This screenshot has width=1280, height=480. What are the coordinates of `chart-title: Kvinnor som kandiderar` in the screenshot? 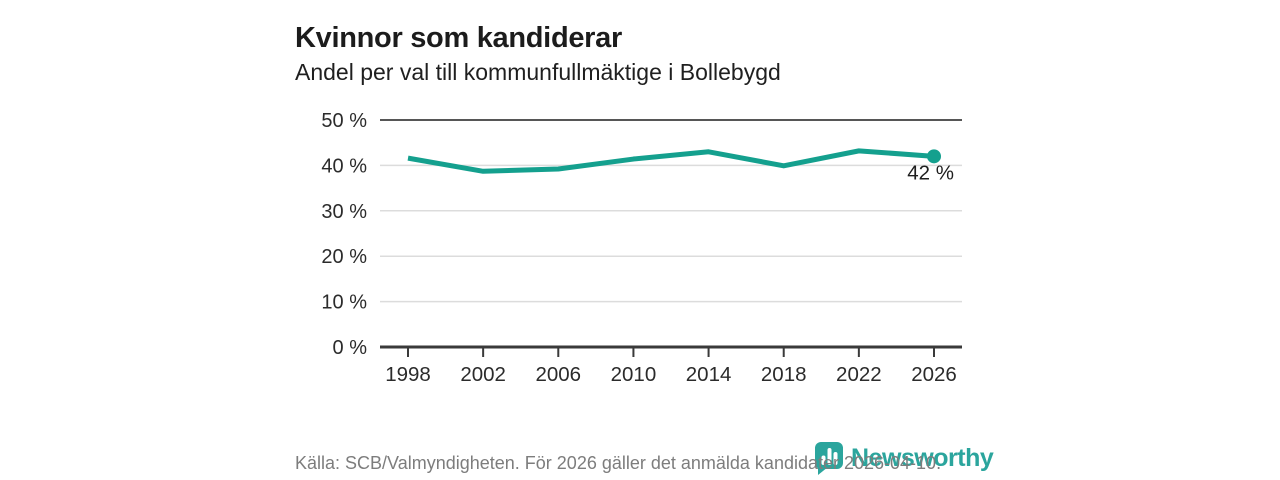 It's located at (458, 38).